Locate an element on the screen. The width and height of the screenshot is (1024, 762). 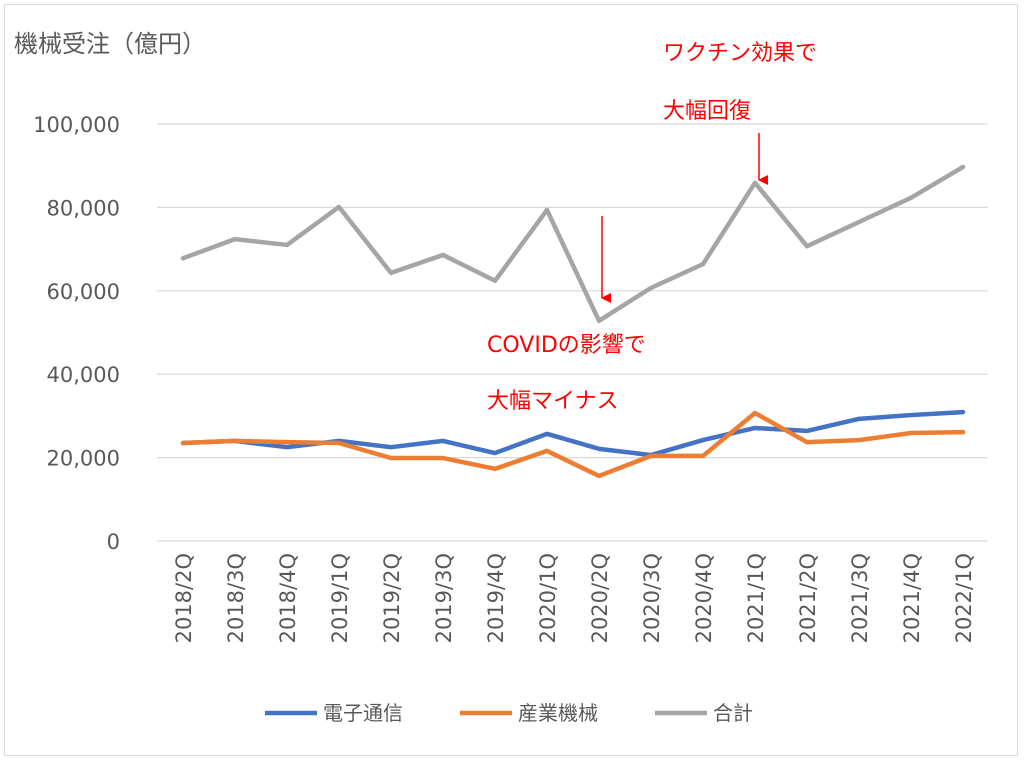
series-line-電子通信 is located at coordinates (573, 433).